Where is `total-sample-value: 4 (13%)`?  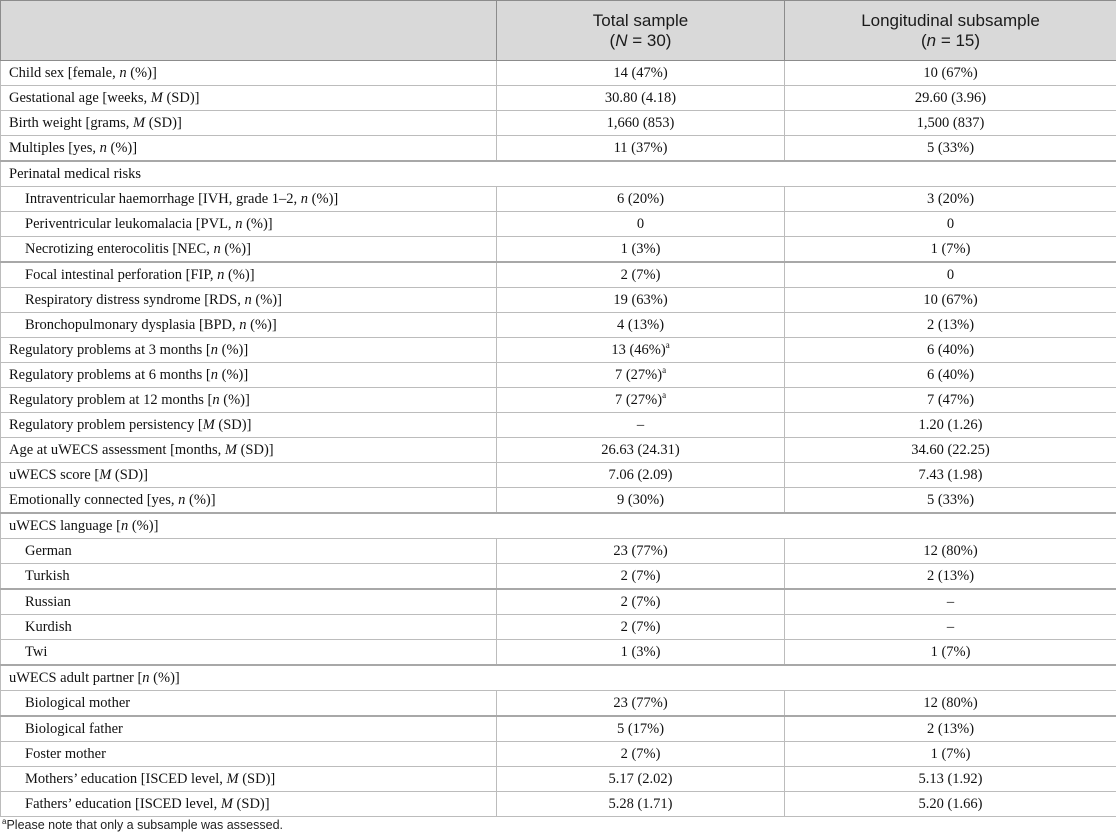
total-sample-value: 4 (13%) is located at coordinates (640, 325).